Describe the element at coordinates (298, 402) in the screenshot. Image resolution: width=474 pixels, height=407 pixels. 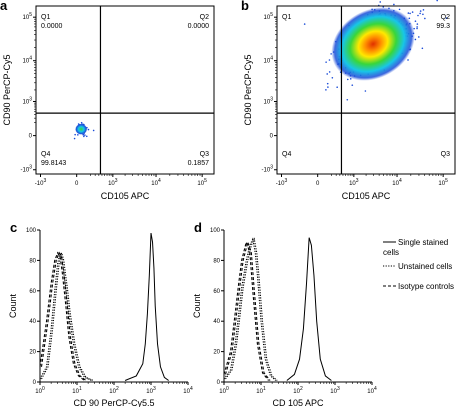
I see `x-axis-label: CD 105 APC` at that location.